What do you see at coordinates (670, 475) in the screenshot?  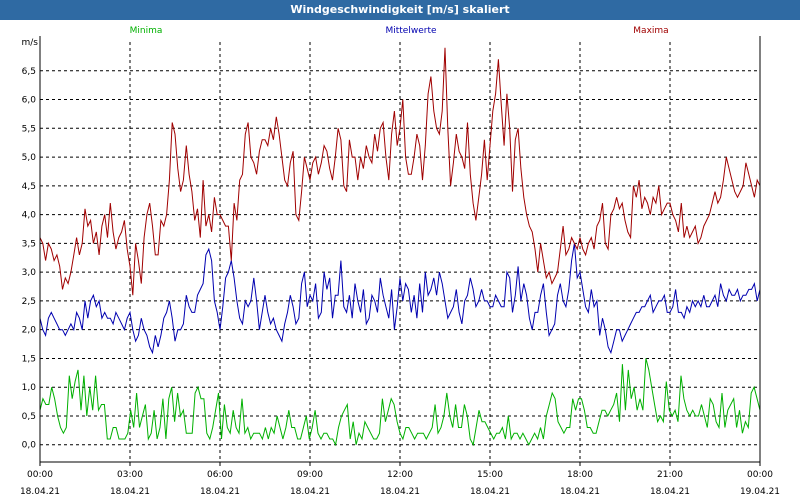 I see `x-tick-time: 21:00` at bounding box center [670, 475].